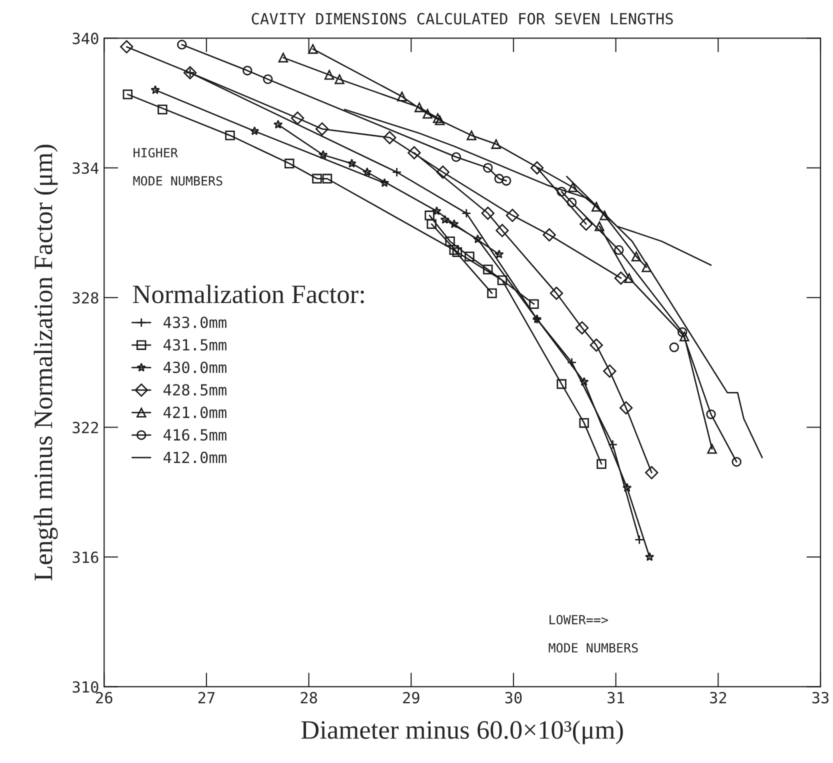  Describe the element at coordinates (462, 732) in the screenshot. I see `x-axis-title: Diameter minus 60.0×10³(μm)` at that location.